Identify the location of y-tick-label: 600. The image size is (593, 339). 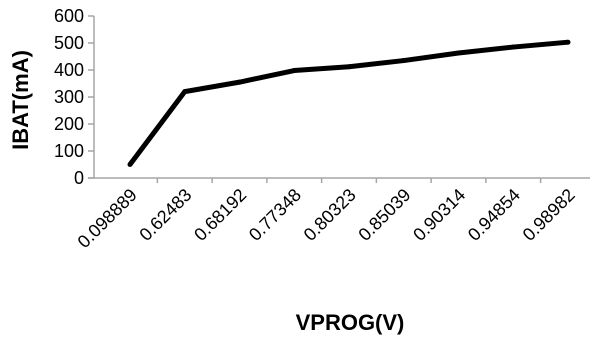
(69, 16).